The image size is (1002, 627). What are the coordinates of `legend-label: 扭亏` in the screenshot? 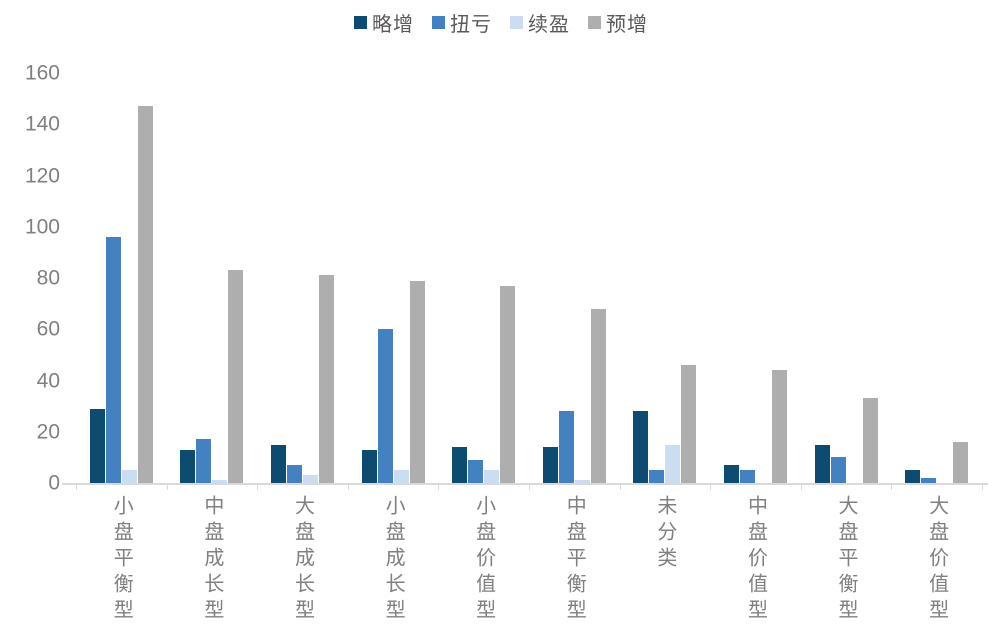 It's located at (471, 25).